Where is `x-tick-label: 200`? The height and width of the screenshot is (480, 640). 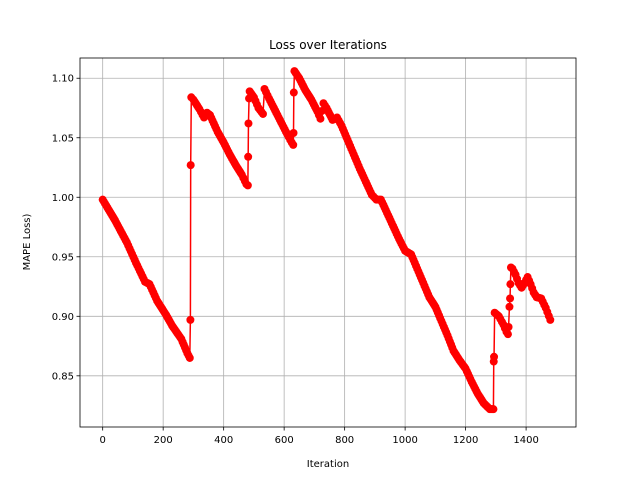 x-tick-label: 200 is located at coordinates (163, 440).